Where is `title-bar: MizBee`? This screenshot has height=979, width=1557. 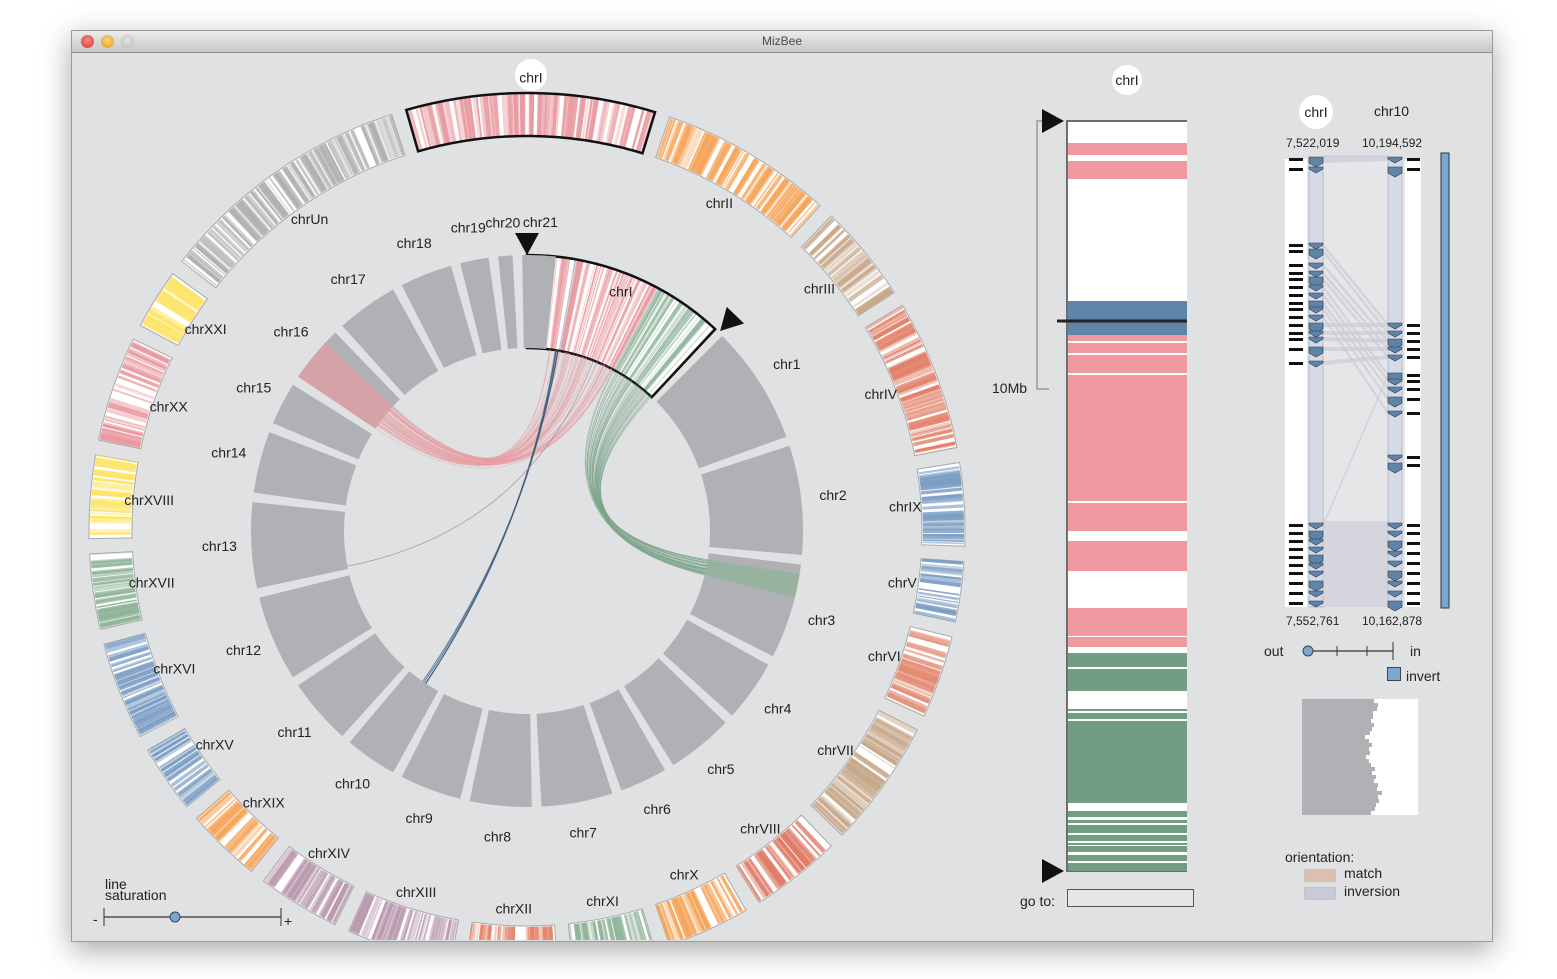
title-bar: MizBee is located at coordinates (782, 42).